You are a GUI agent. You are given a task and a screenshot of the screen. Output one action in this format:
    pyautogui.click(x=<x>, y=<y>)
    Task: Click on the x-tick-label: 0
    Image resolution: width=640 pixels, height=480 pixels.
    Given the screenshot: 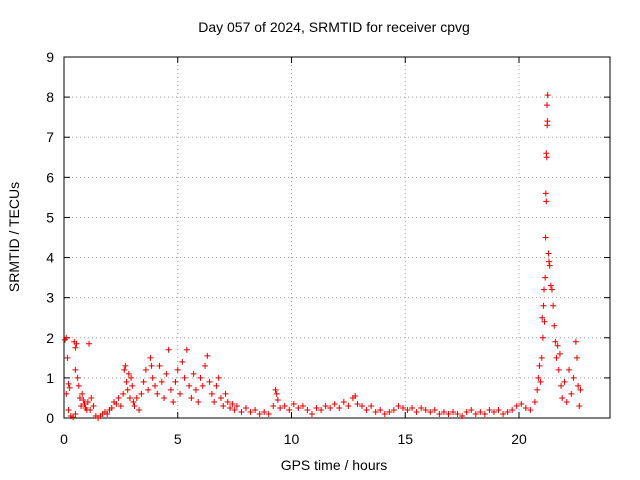 What is the action you would take?
    pyautogui.click(x=64, y=439)
    